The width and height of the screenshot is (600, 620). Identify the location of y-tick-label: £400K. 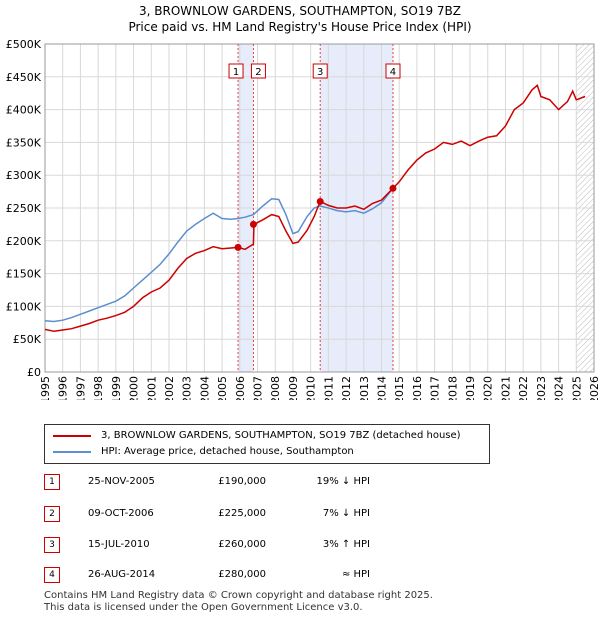
(24, 110).